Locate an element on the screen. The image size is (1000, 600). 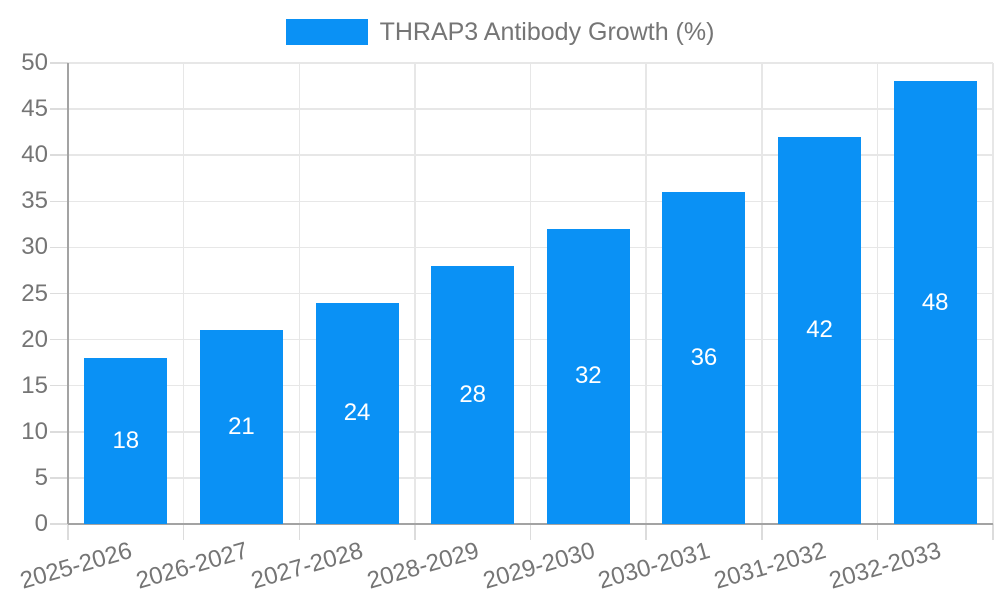
legend-label: THRAP3 Antibody Growth (%) is located at coordinates (547, 31).